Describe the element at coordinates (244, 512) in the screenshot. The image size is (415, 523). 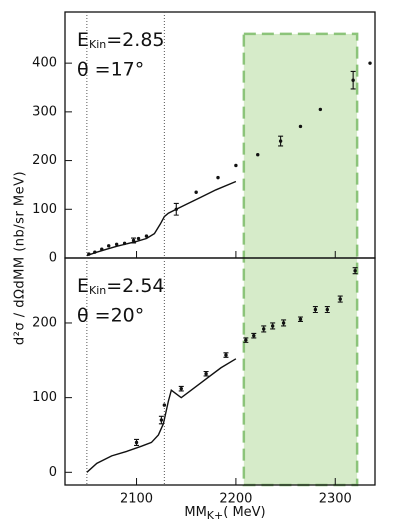
I see `x-axis-label-unit: ( MeV)` at that location.